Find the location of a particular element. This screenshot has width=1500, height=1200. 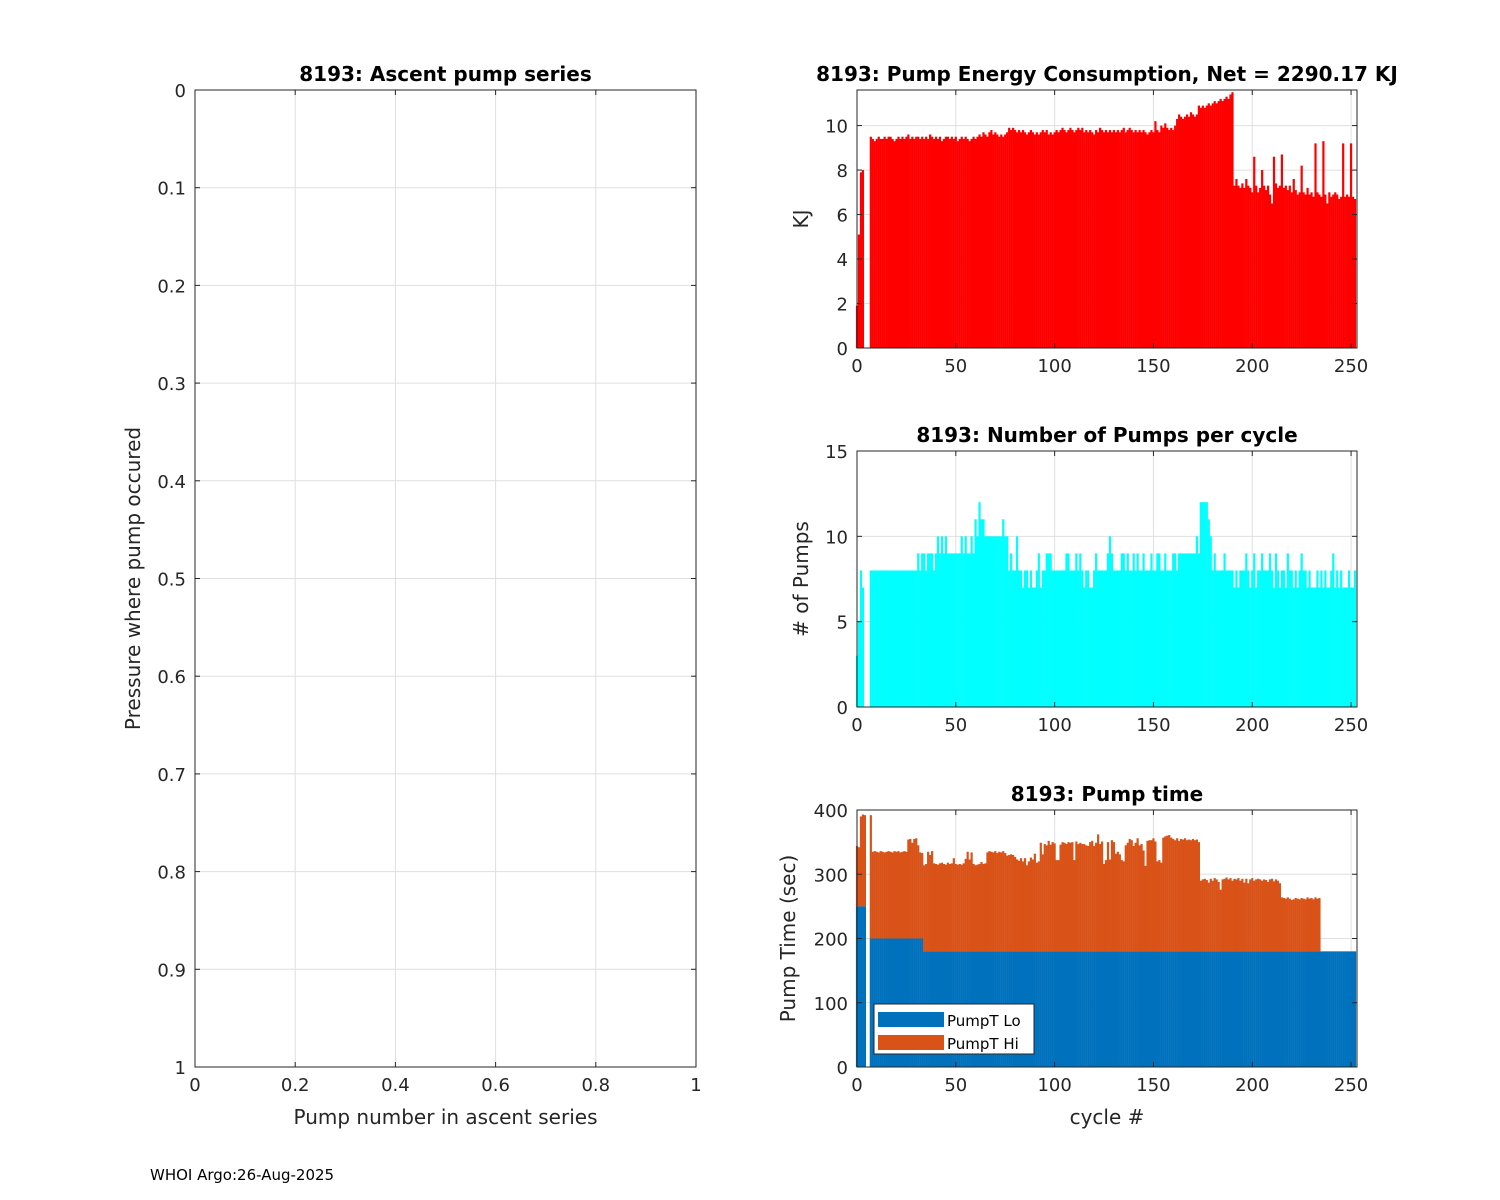

y-tick-label: 10 is located at coordinates (836, 127).